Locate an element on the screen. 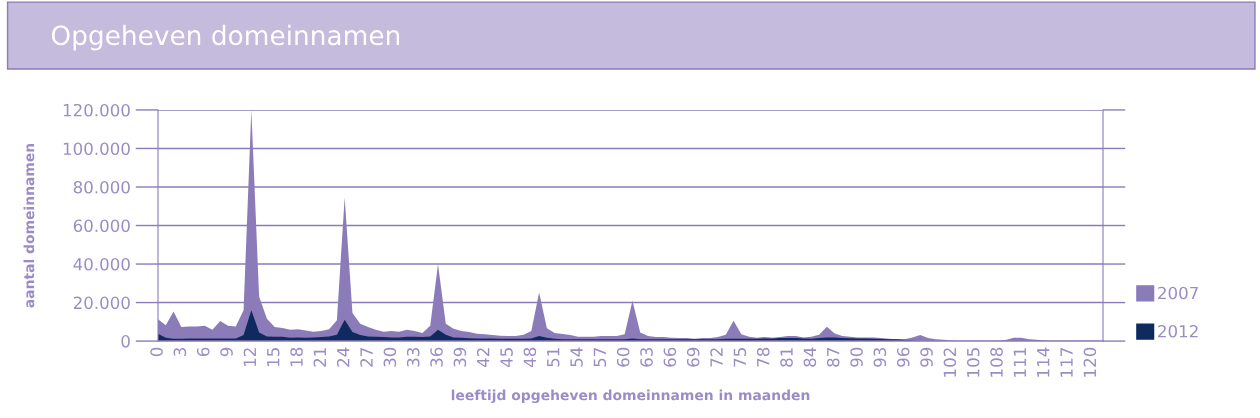 This screenshot has height=418, width=1260. x-tick-label: 66 is located at coordinates (670, 357).